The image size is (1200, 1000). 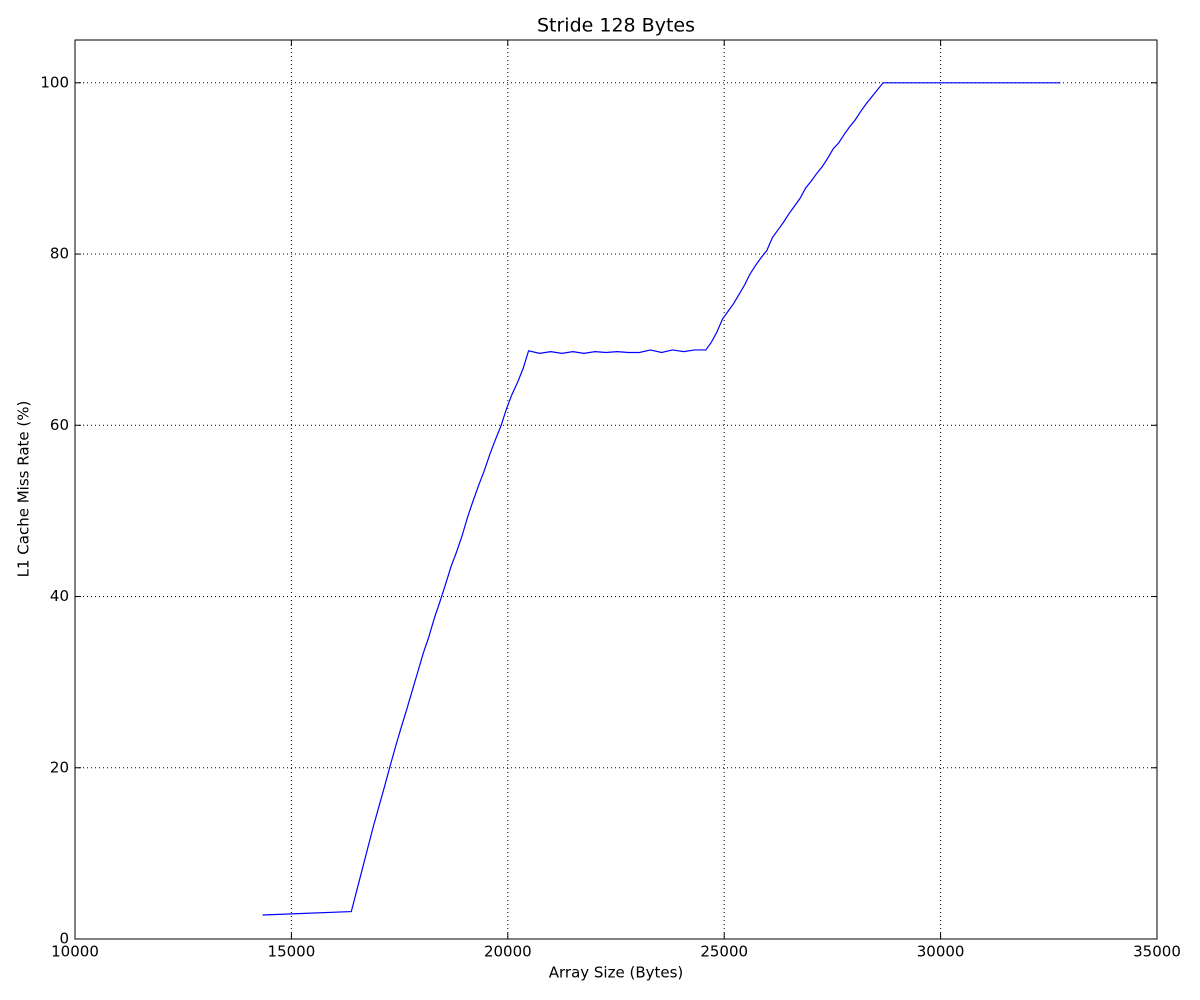 I want to click on y-tick-label: 100, so click(x=54, y=82).